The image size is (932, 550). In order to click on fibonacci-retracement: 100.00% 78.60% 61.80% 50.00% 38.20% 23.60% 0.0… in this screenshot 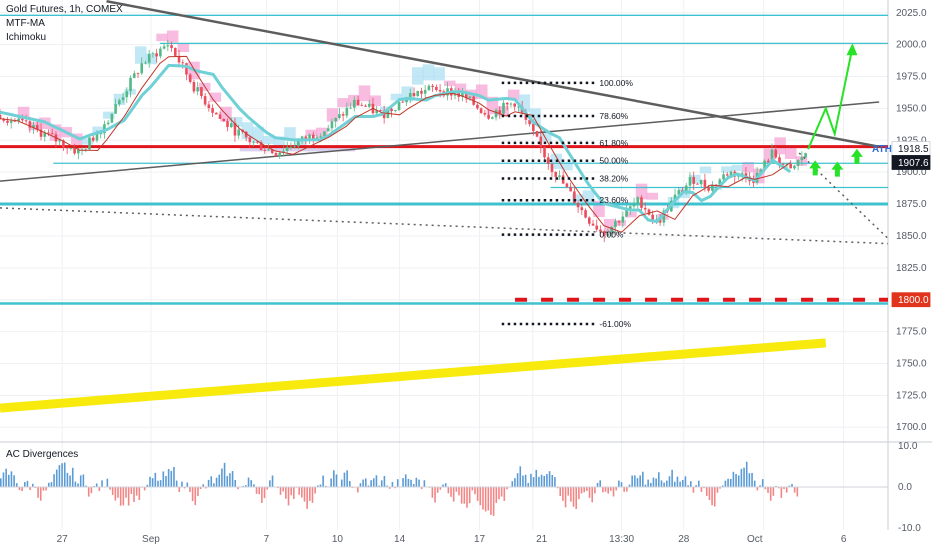, I will do `click(567, 203)`.